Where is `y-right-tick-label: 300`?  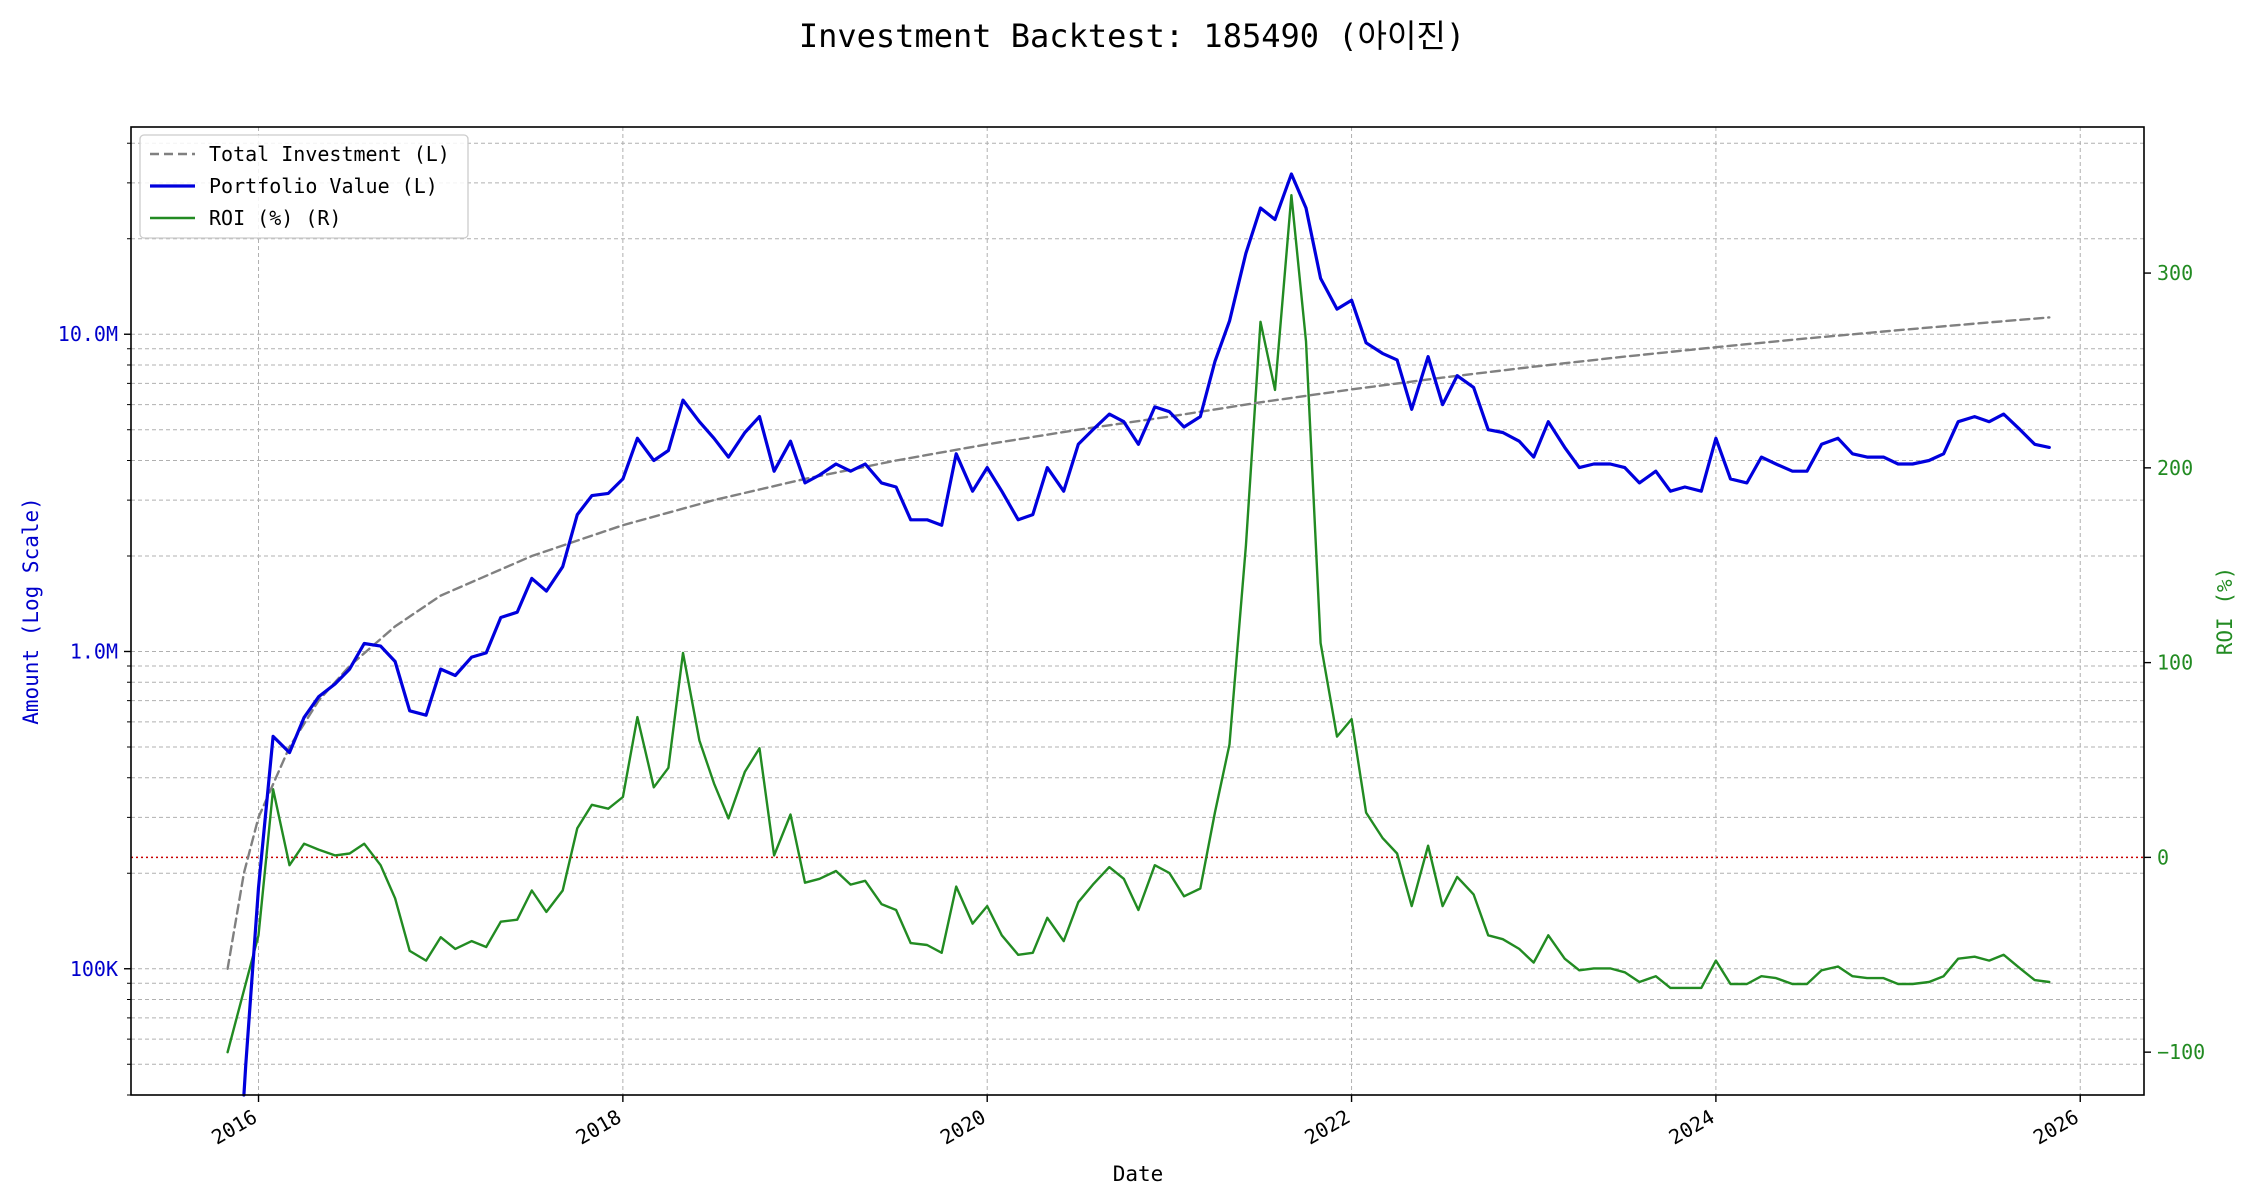
y-right-tick-label: 300 is located at coordinates (2175, 273).